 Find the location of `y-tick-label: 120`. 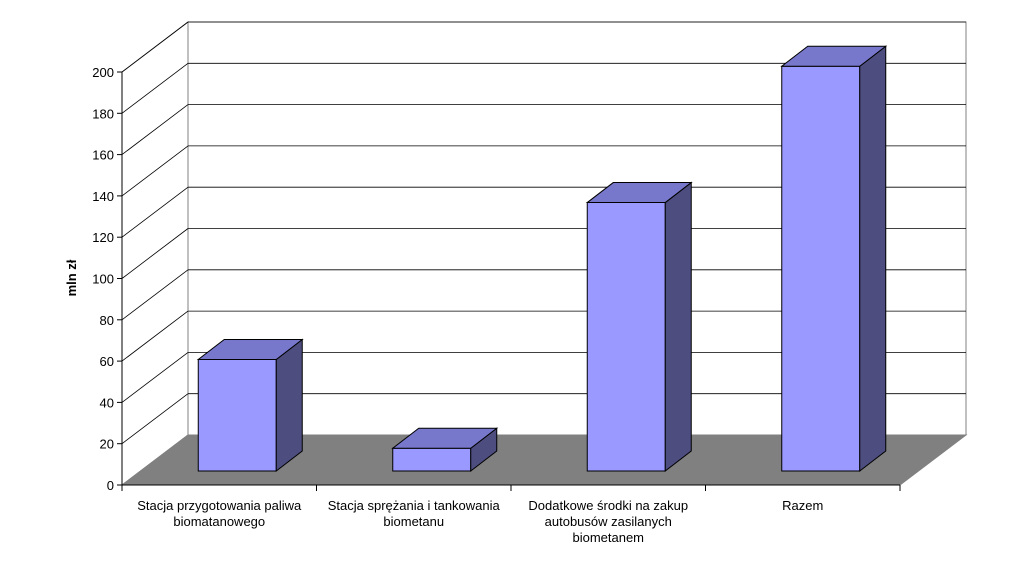

y-tick-label: 120 is located at coordinates (103, 237).